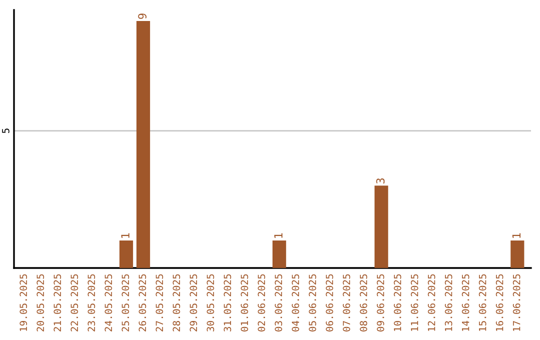 Image resolution: width=540 pixels, height=340 pixels. Describe the element at coordinates (194, 303) in the screenshot. I see `x-tick-label: 29.05.2025` at that location.